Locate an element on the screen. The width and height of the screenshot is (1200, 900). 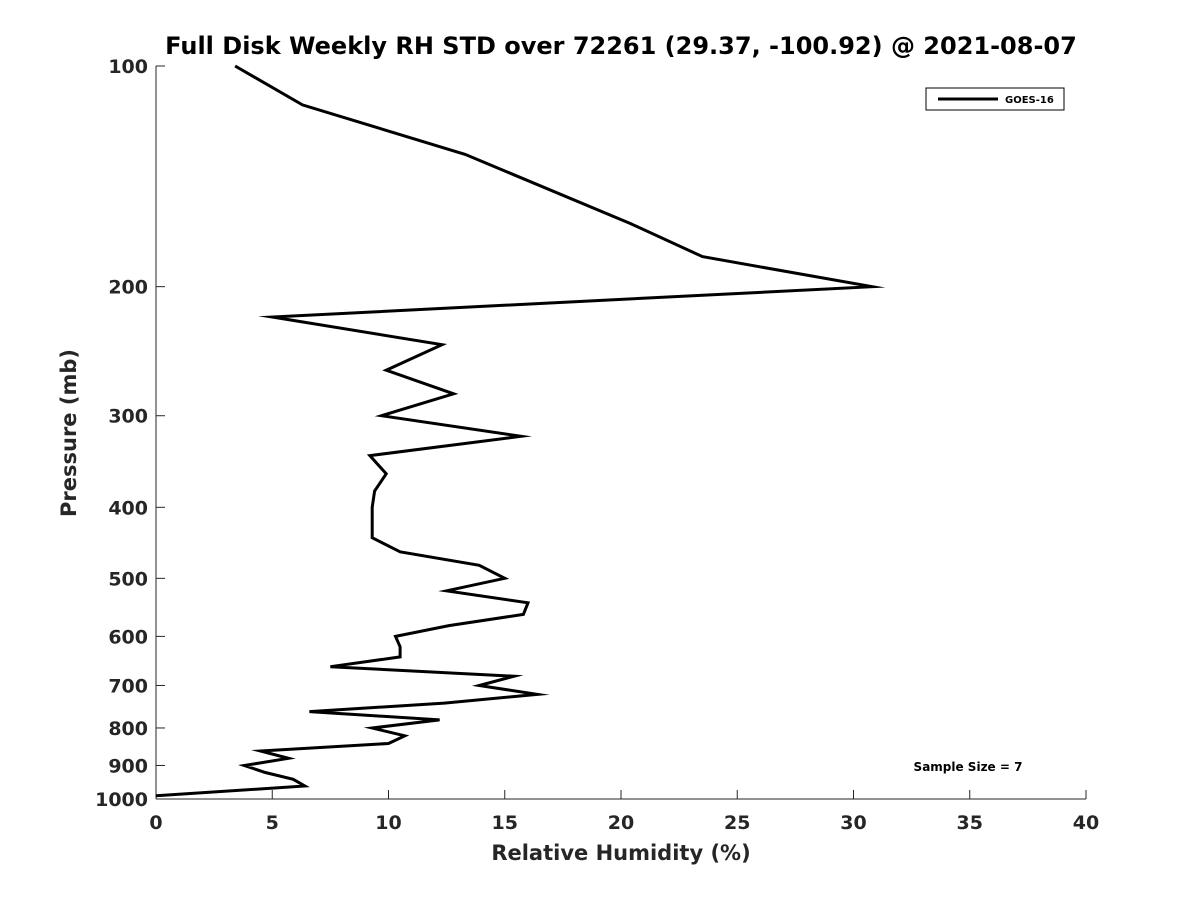
y-tick-label-200: 200 is located at coordinates (128, 288).